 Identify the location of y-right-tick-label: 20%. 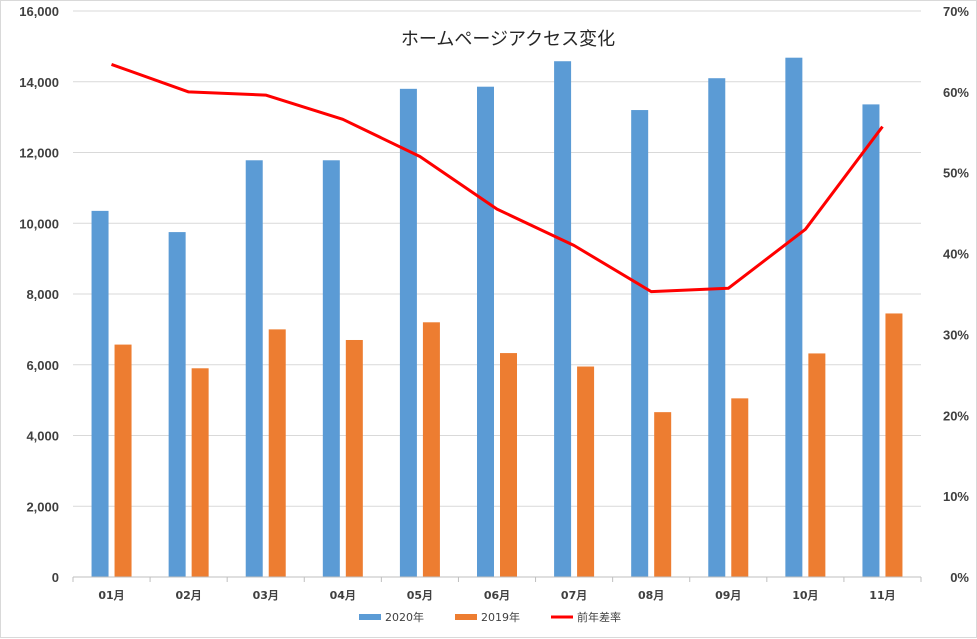
(956, 415).